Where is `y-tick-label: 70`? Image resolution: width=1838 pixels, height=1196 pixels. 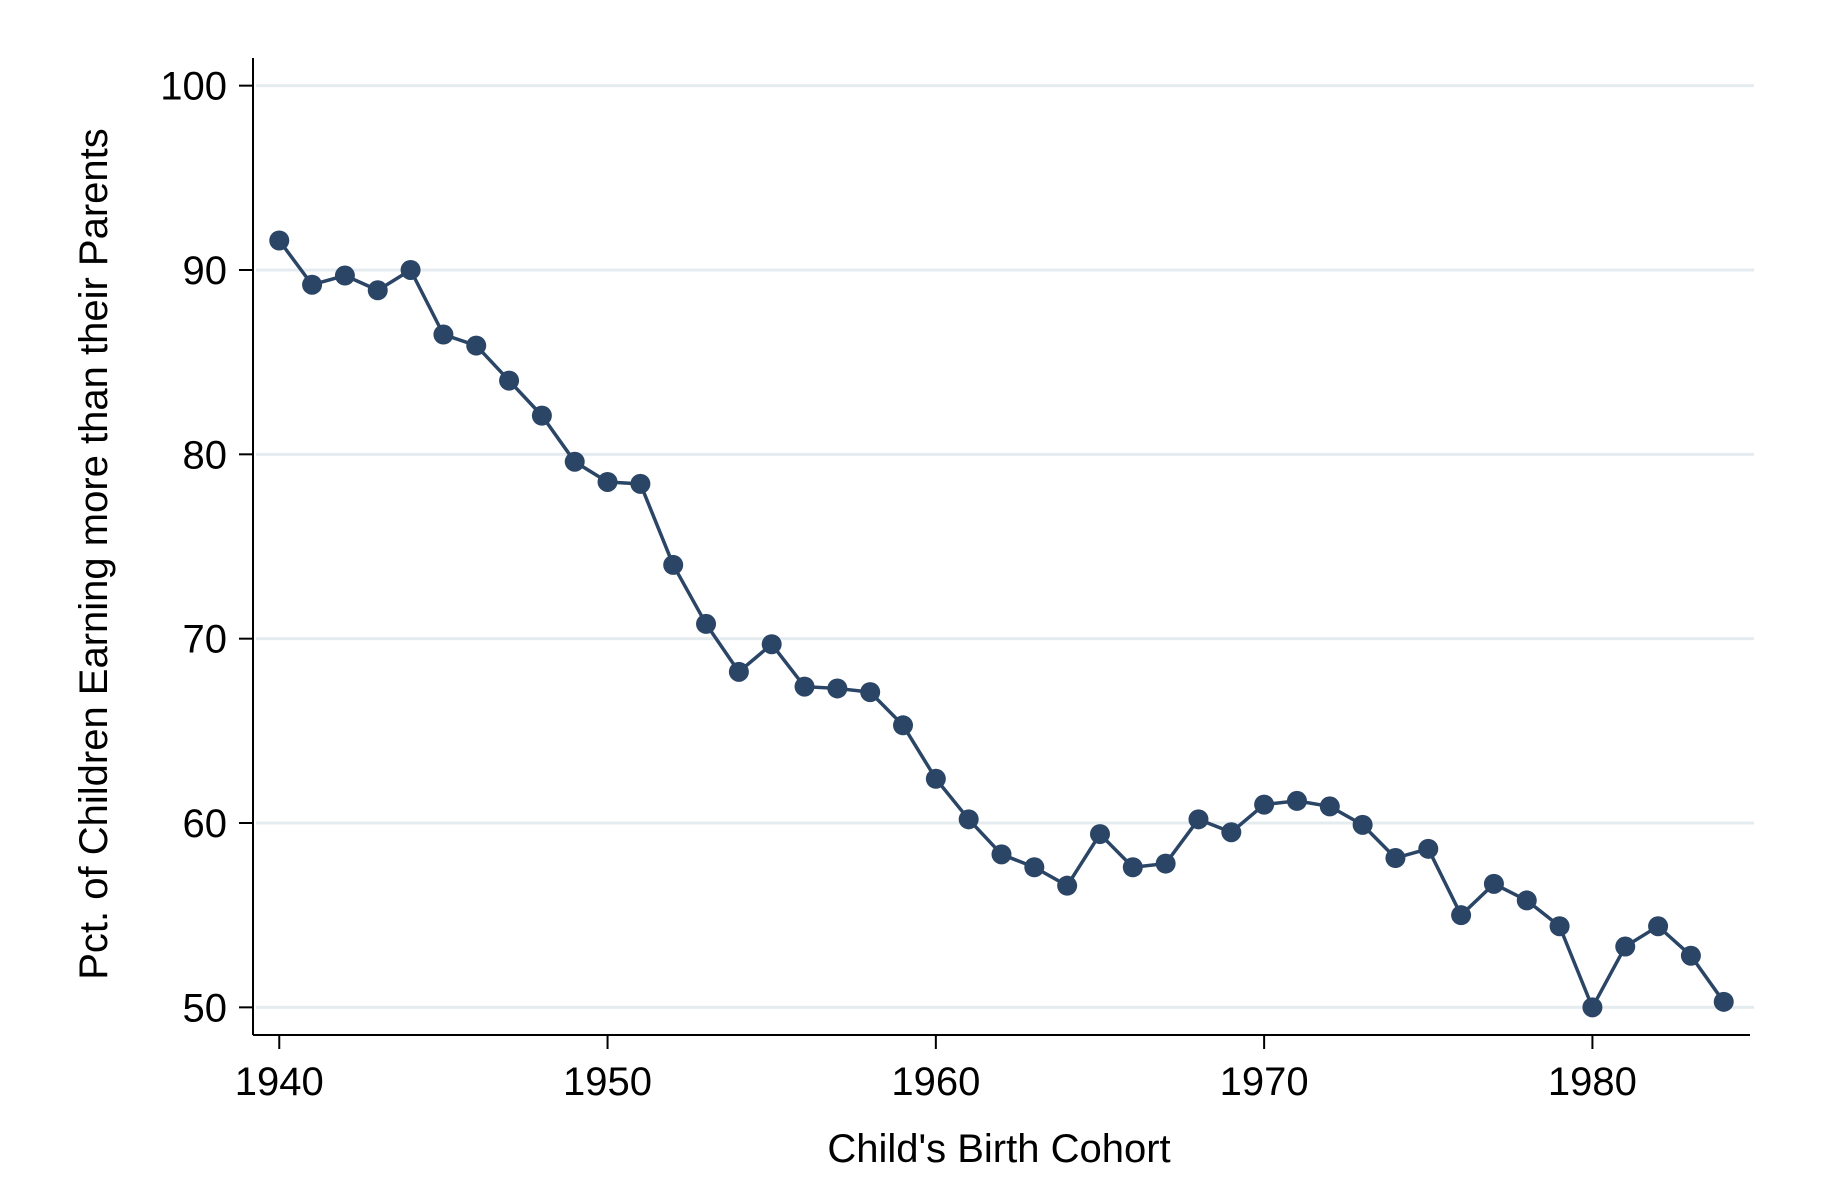
y-tick-label: 70 is located at coordinates (205, 640).